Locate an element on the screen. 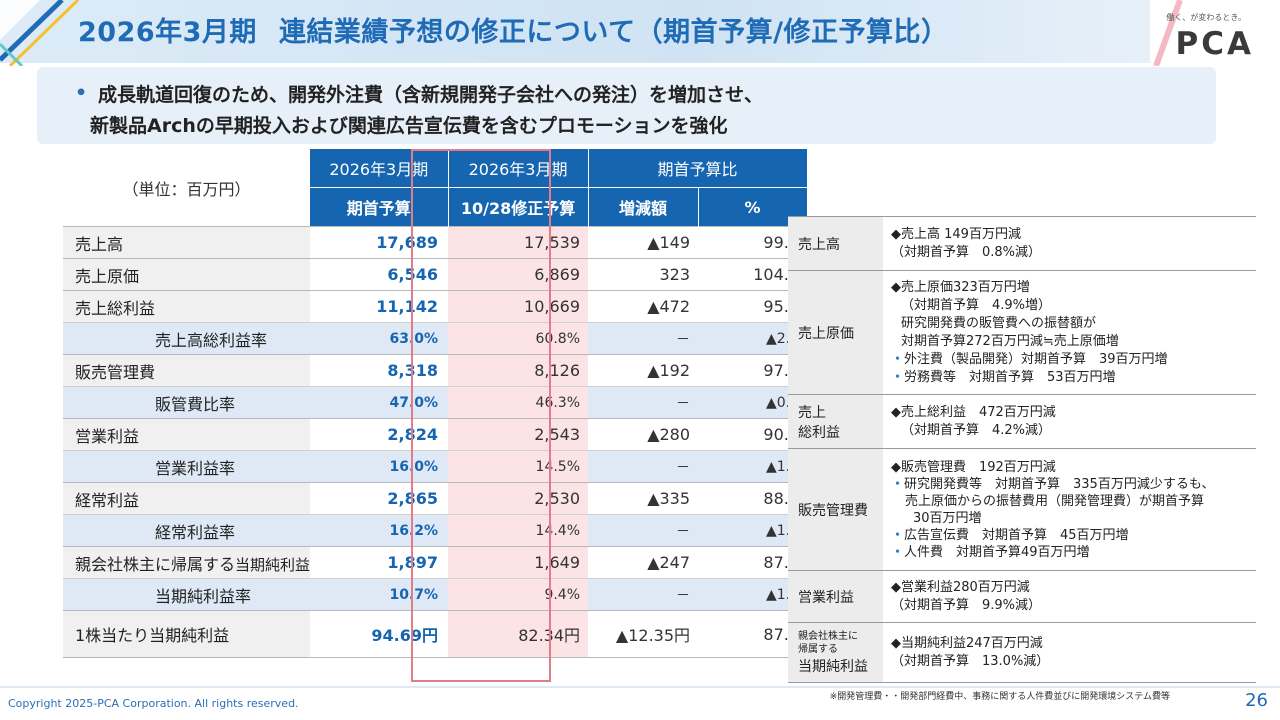 This screenshot has height=720, width=1280. diff-value: ▲149 is located at coordinates (643, 242).